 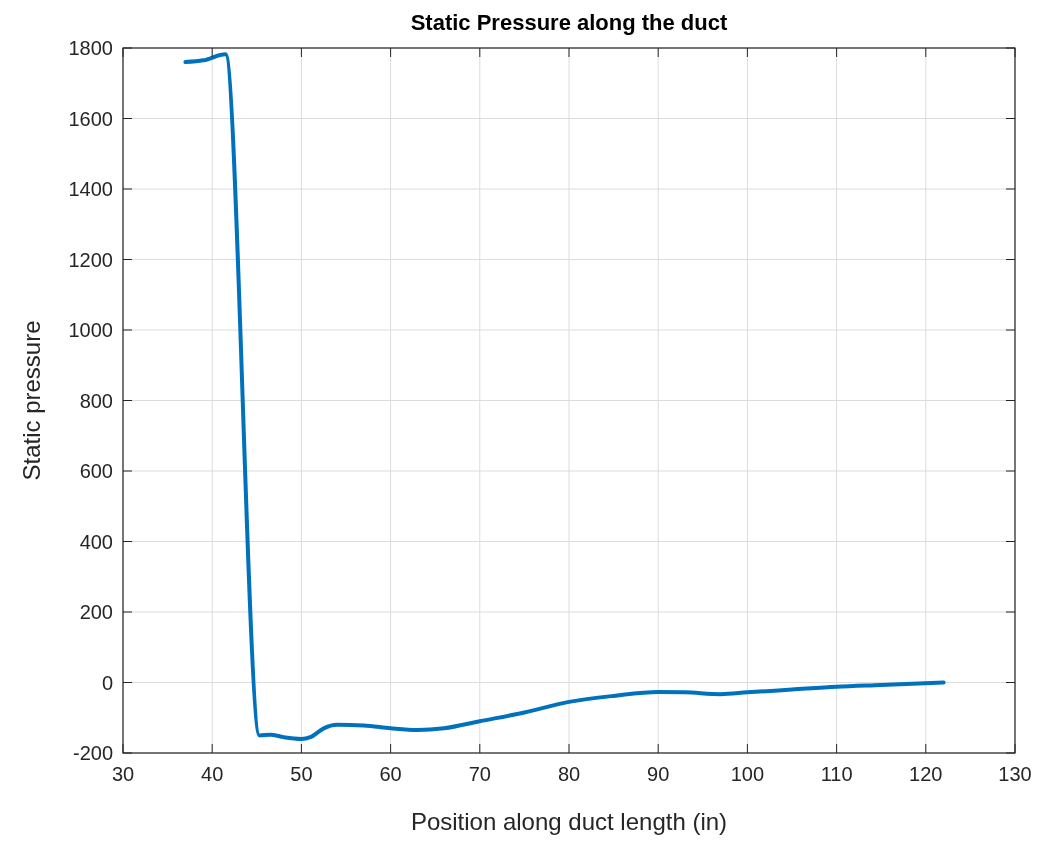 What do you see at coordinates (90, 189) in the screenshot?
I see `y-tick-label: 1400` at bounding box center [90, 189].